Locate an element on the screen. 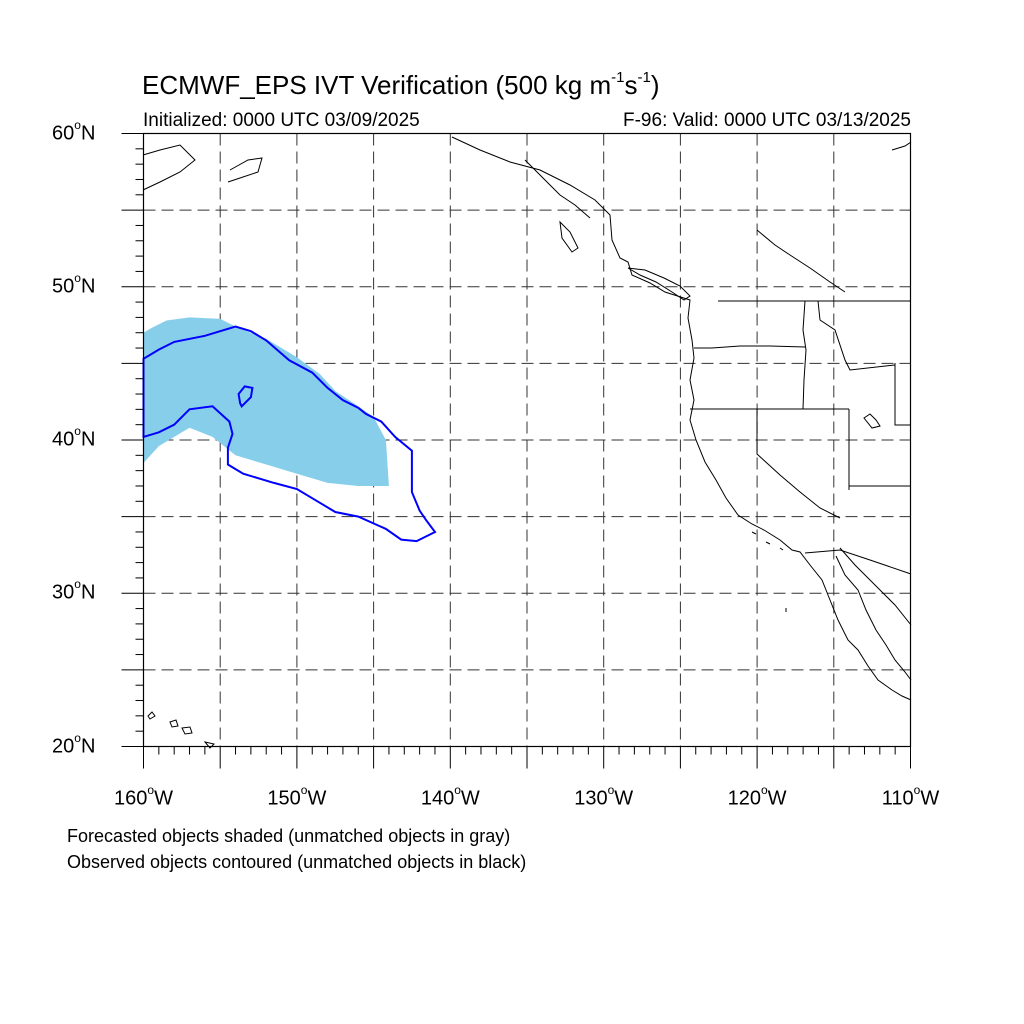 This screenshot has width=1024, height=1024. wyoming-west-border is located at coordinates (902, 394).